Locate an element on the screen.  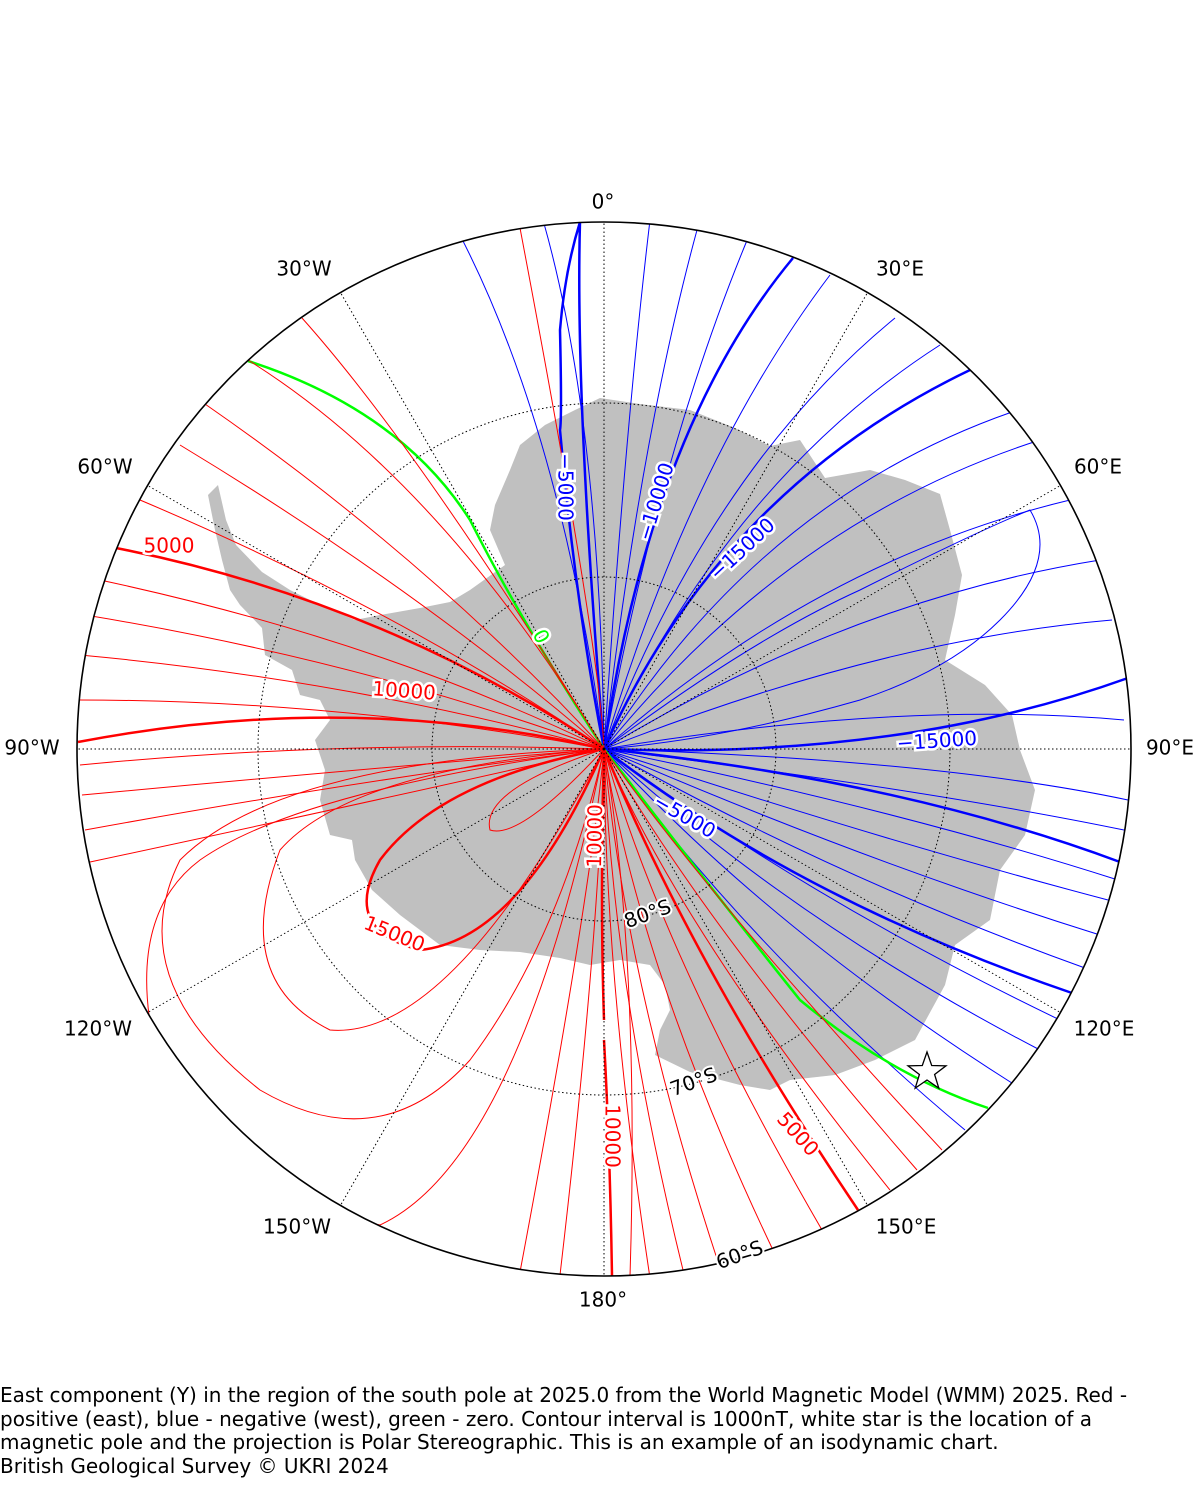
lon-label-60e: 60°E is located at coordinates (1098, 467).